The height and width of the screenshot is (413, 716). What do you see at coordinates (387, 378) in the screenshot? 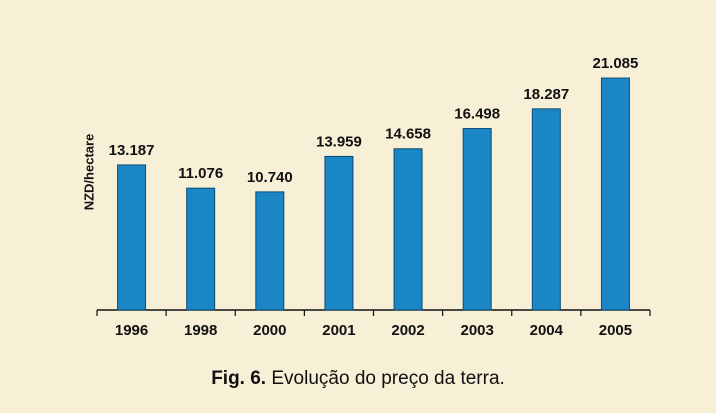
I see `chart-title: Evolução do preço da terra.` at bounding box center [387, 378].